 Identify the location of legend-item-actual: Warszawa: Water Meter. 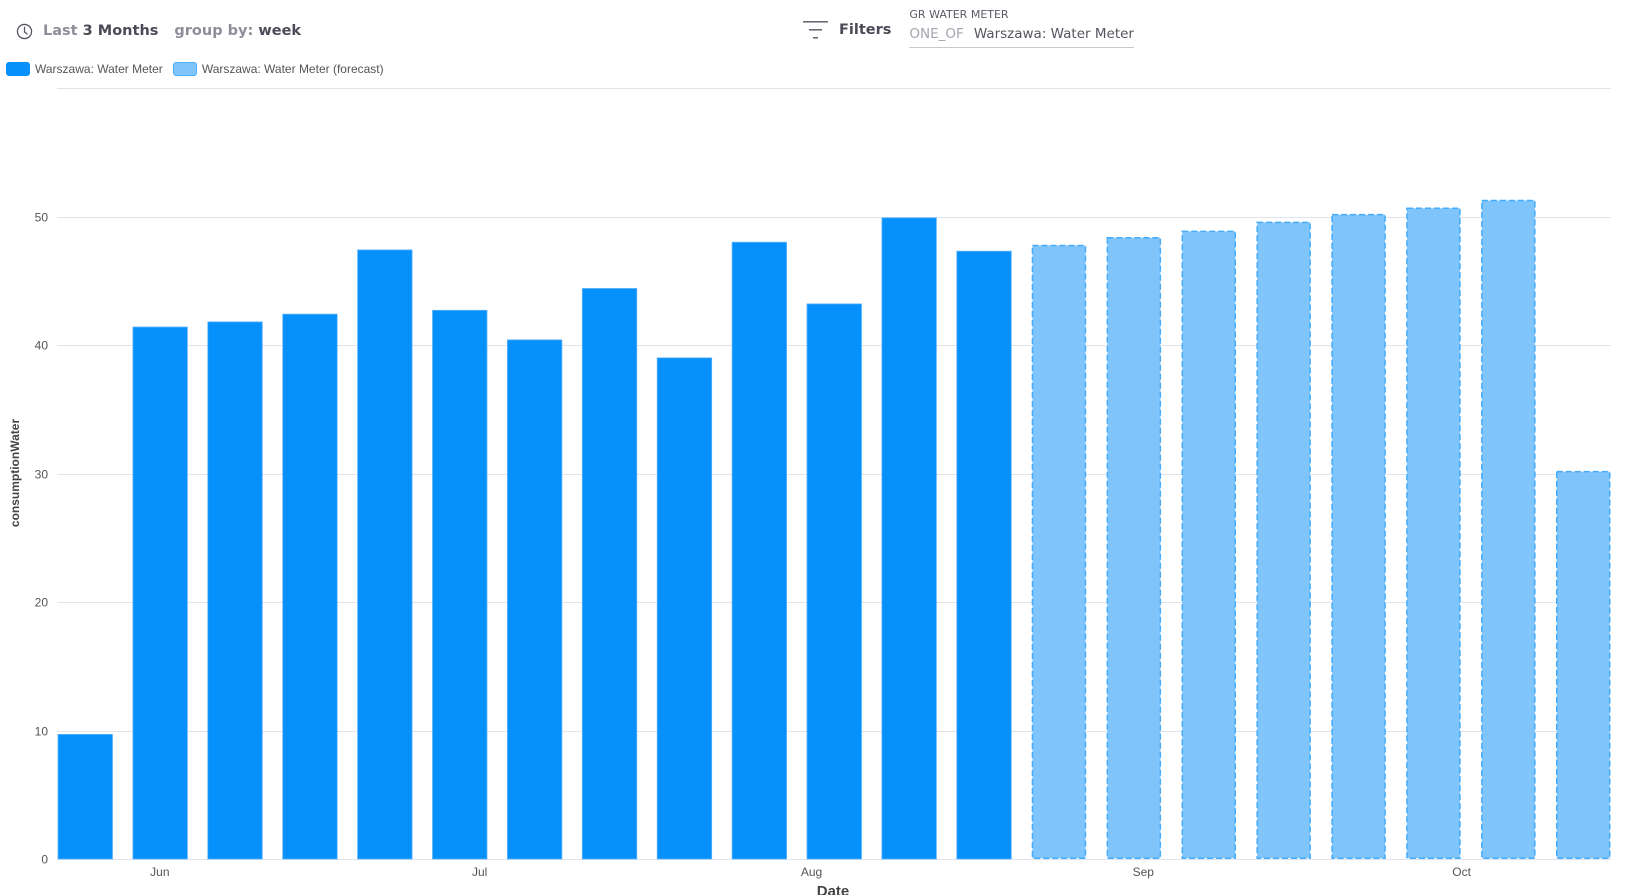
(84, 69).